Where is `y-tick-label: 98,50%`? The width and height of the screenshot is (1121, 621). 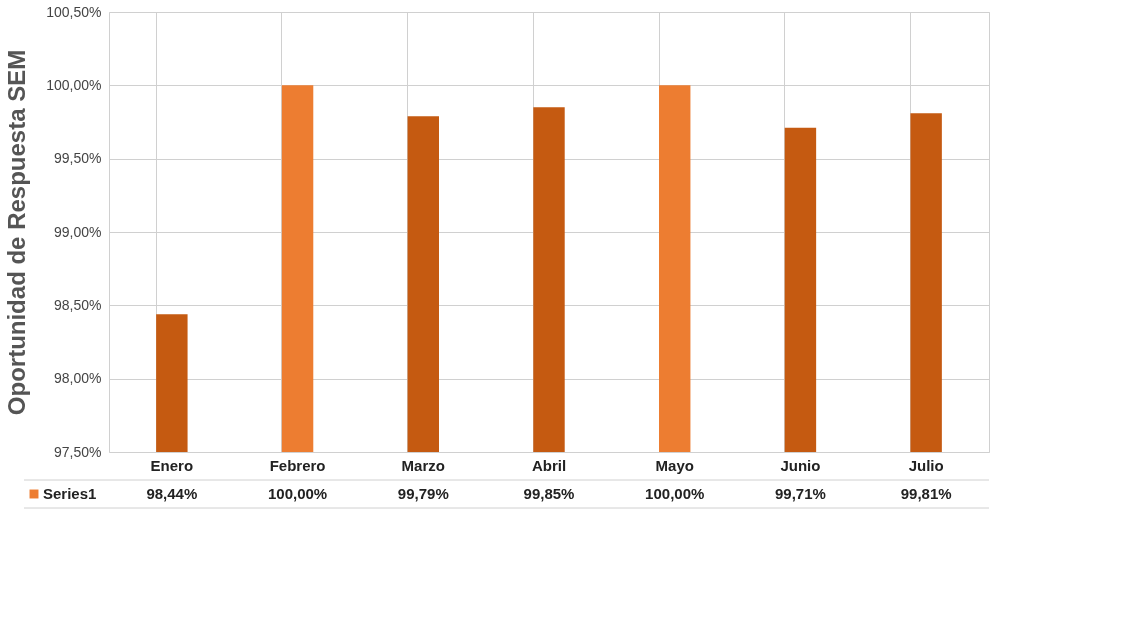 y-tick-label: 98,50% is located at coordinates (78, 304).